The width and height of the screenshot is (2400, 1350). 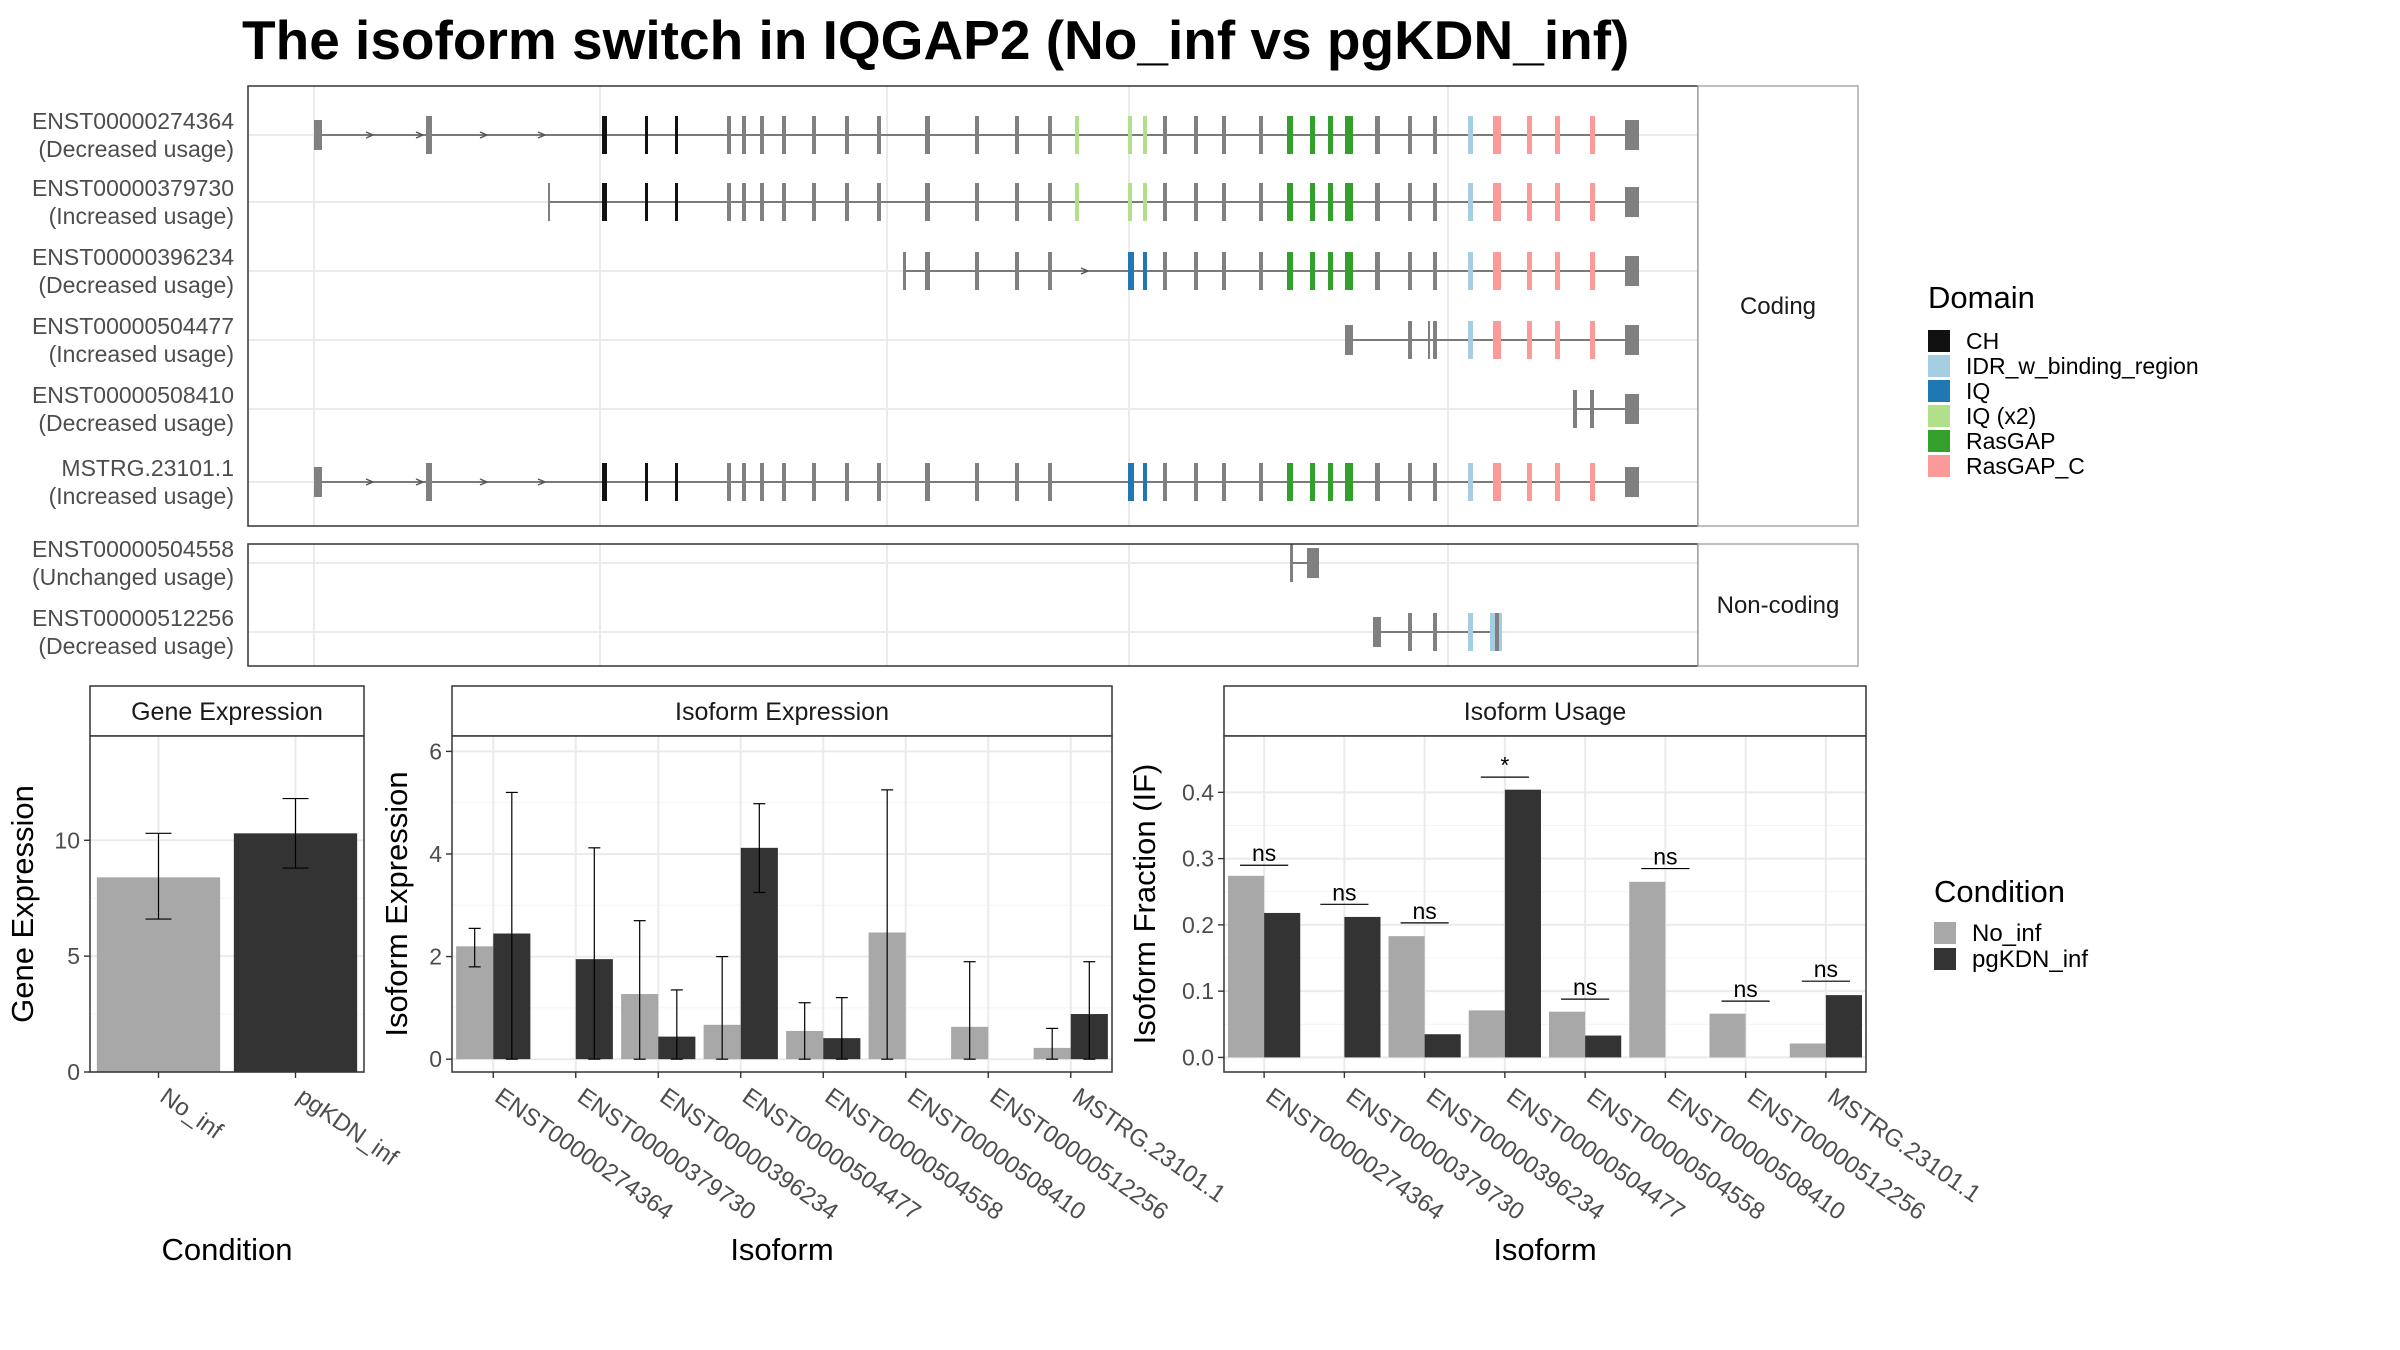 I want to click on legend-label: IQ (x2), so click(x=2001, y=416).